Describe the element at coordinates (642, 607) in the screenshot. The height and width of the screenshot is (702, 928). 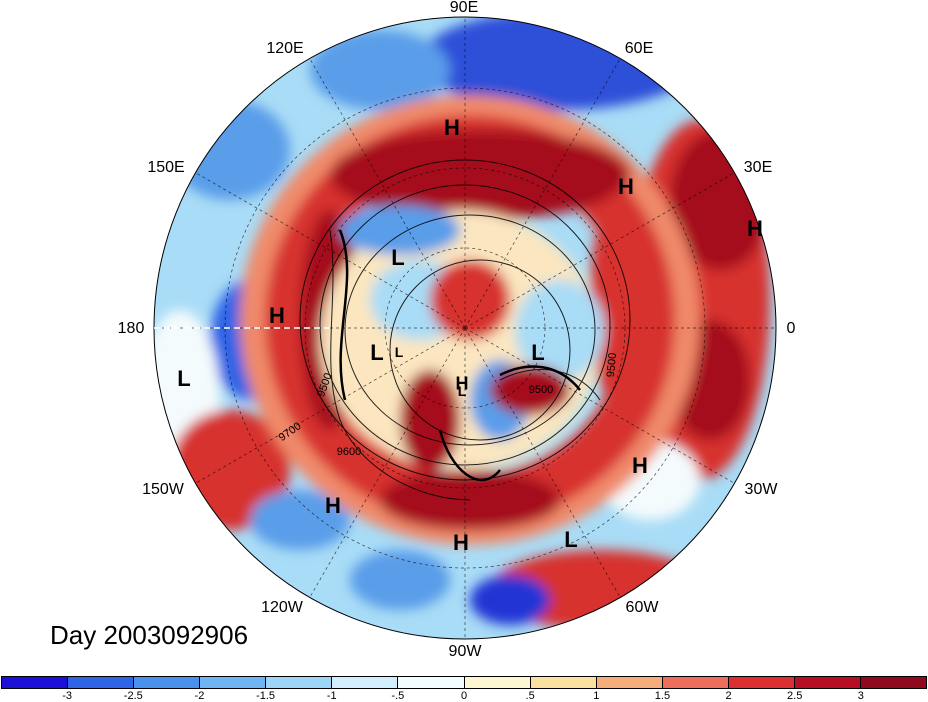
I see `lon-label-60w: 60W` at that location.